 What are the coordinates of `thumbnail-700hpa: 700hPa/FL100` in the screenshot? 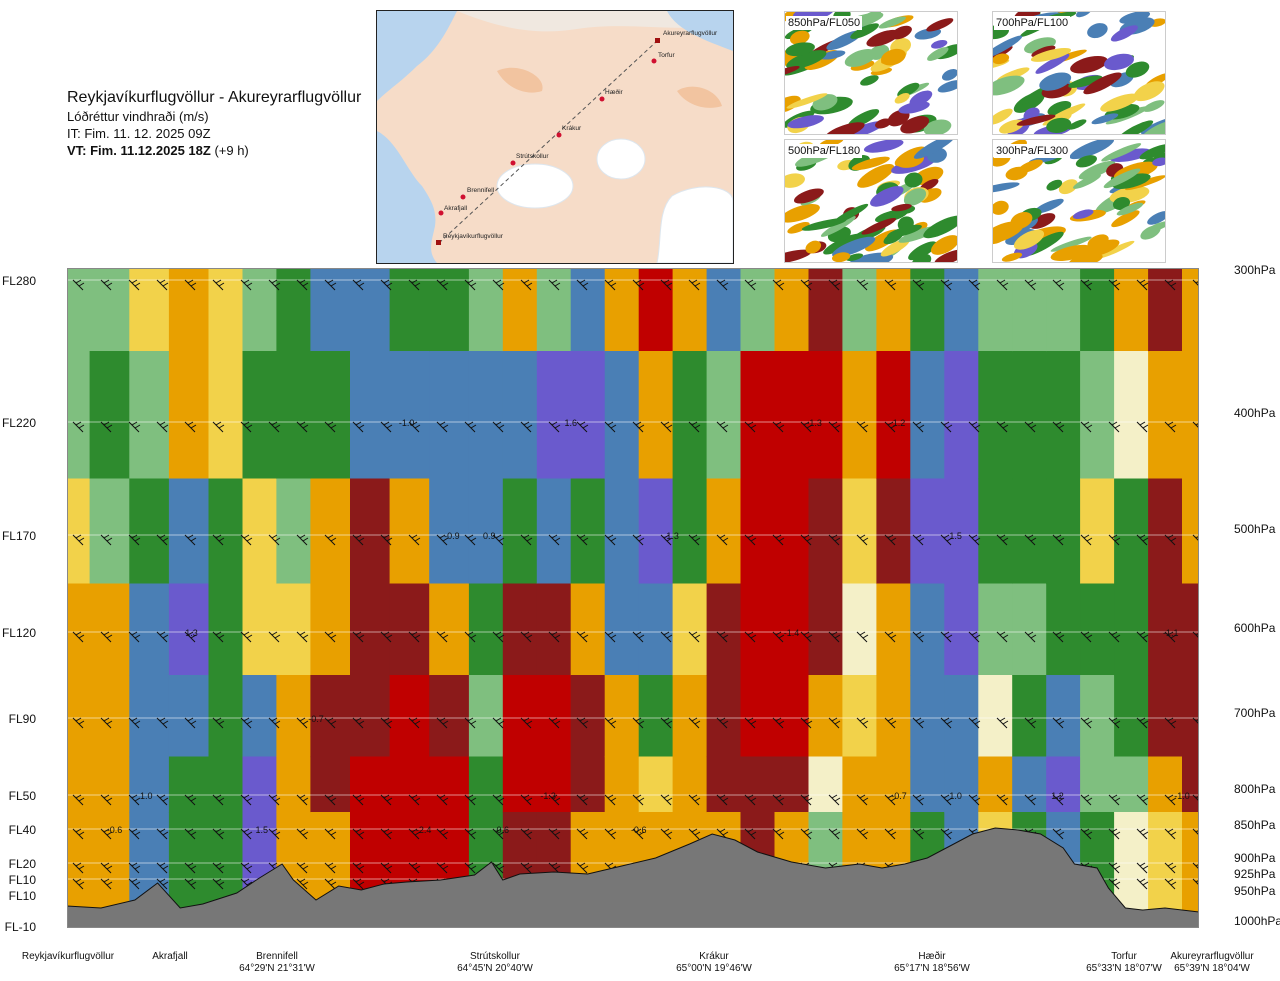 It's located at (1079, 73).